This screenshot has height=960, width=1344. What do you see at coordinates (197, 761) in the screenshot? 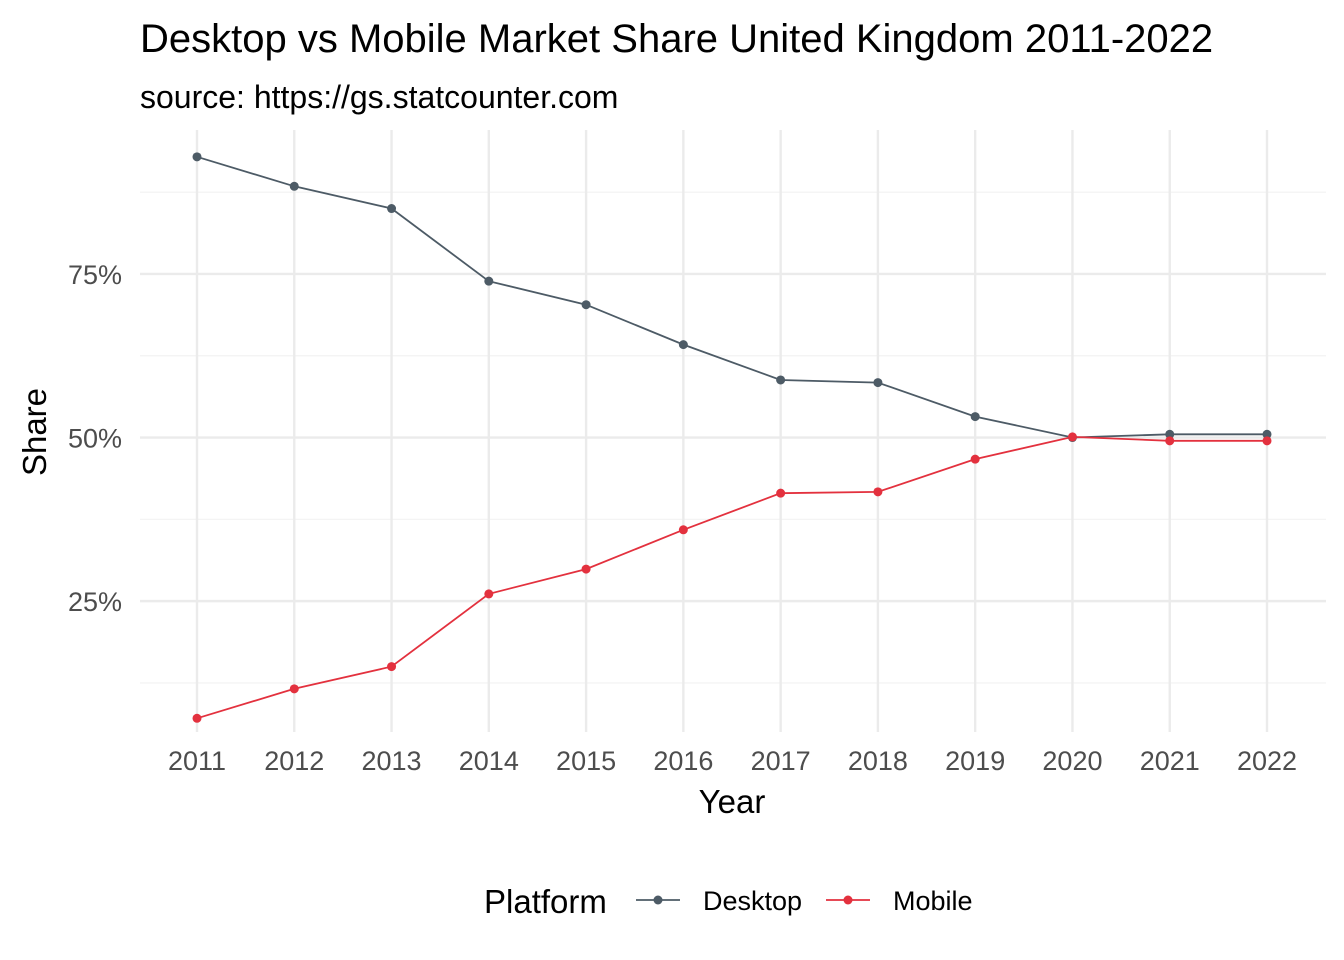
I see `x-tick-label: 2011` at bounding box center [197, 761].